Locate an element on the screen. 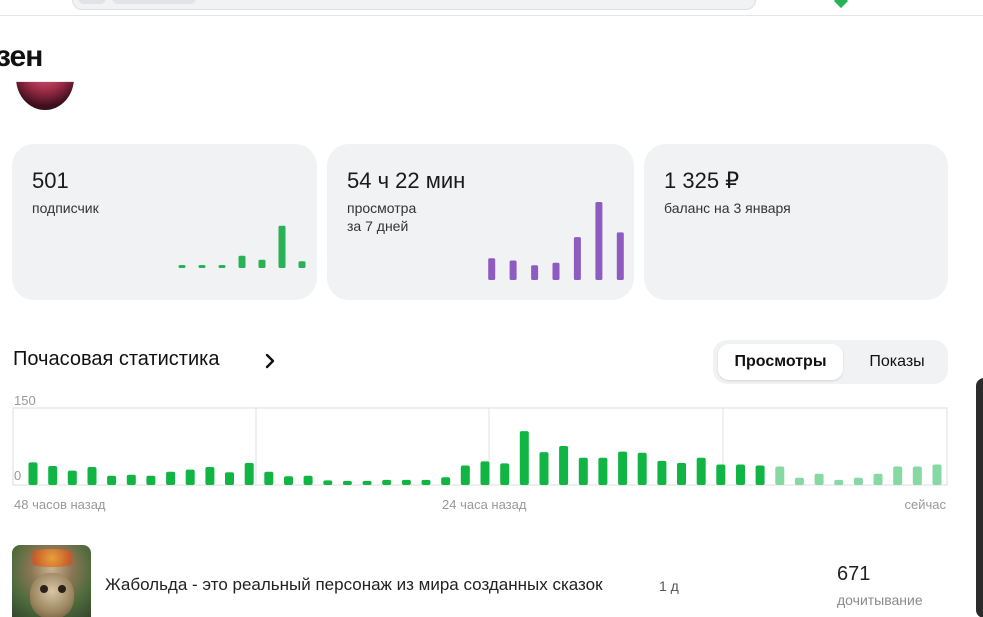  views-label: просмотра is located at coordinates (382, 208).